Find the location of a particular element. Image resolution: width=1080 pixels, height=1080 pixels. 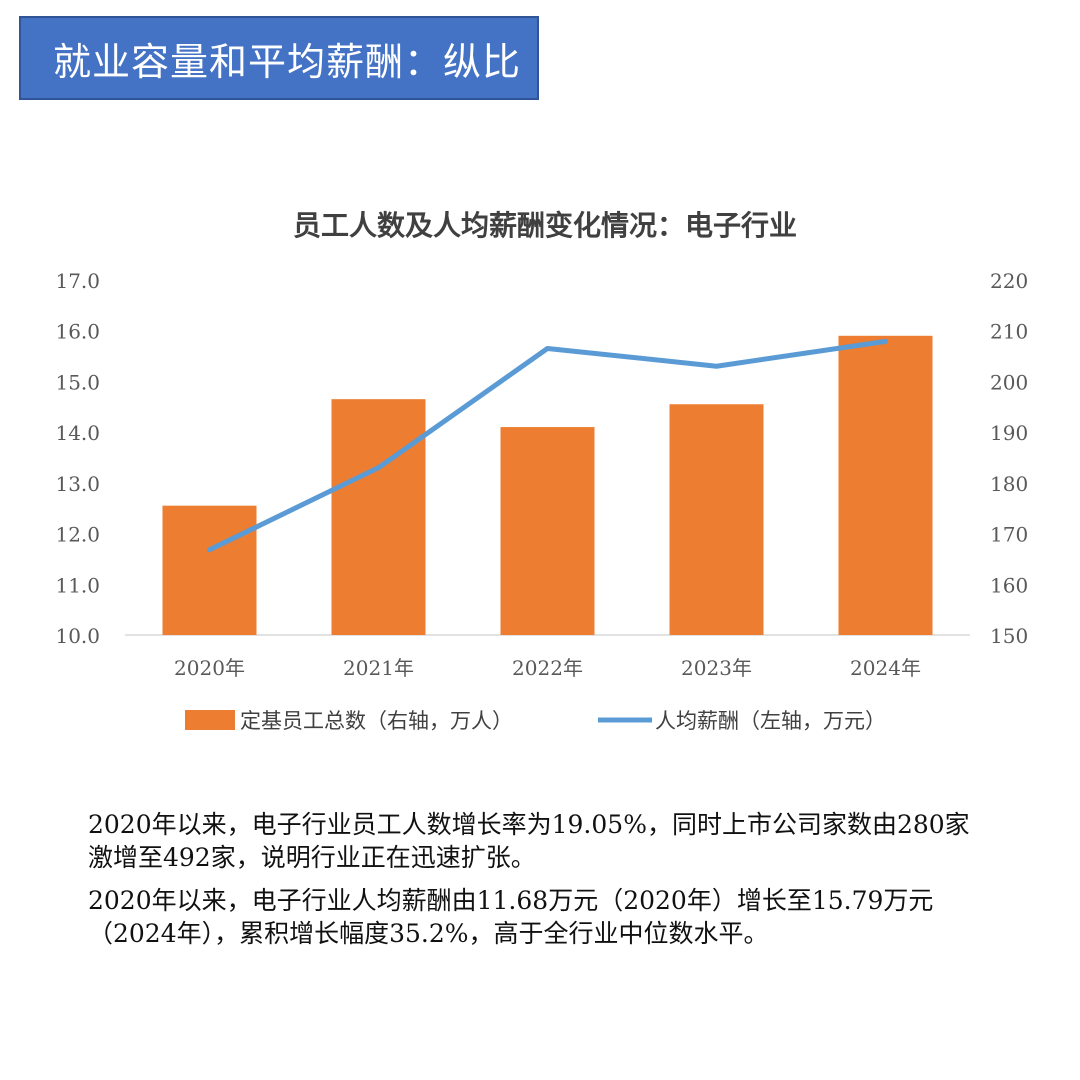

left-axis-tick-label: 13.0 is located at coordinates (77, 484).